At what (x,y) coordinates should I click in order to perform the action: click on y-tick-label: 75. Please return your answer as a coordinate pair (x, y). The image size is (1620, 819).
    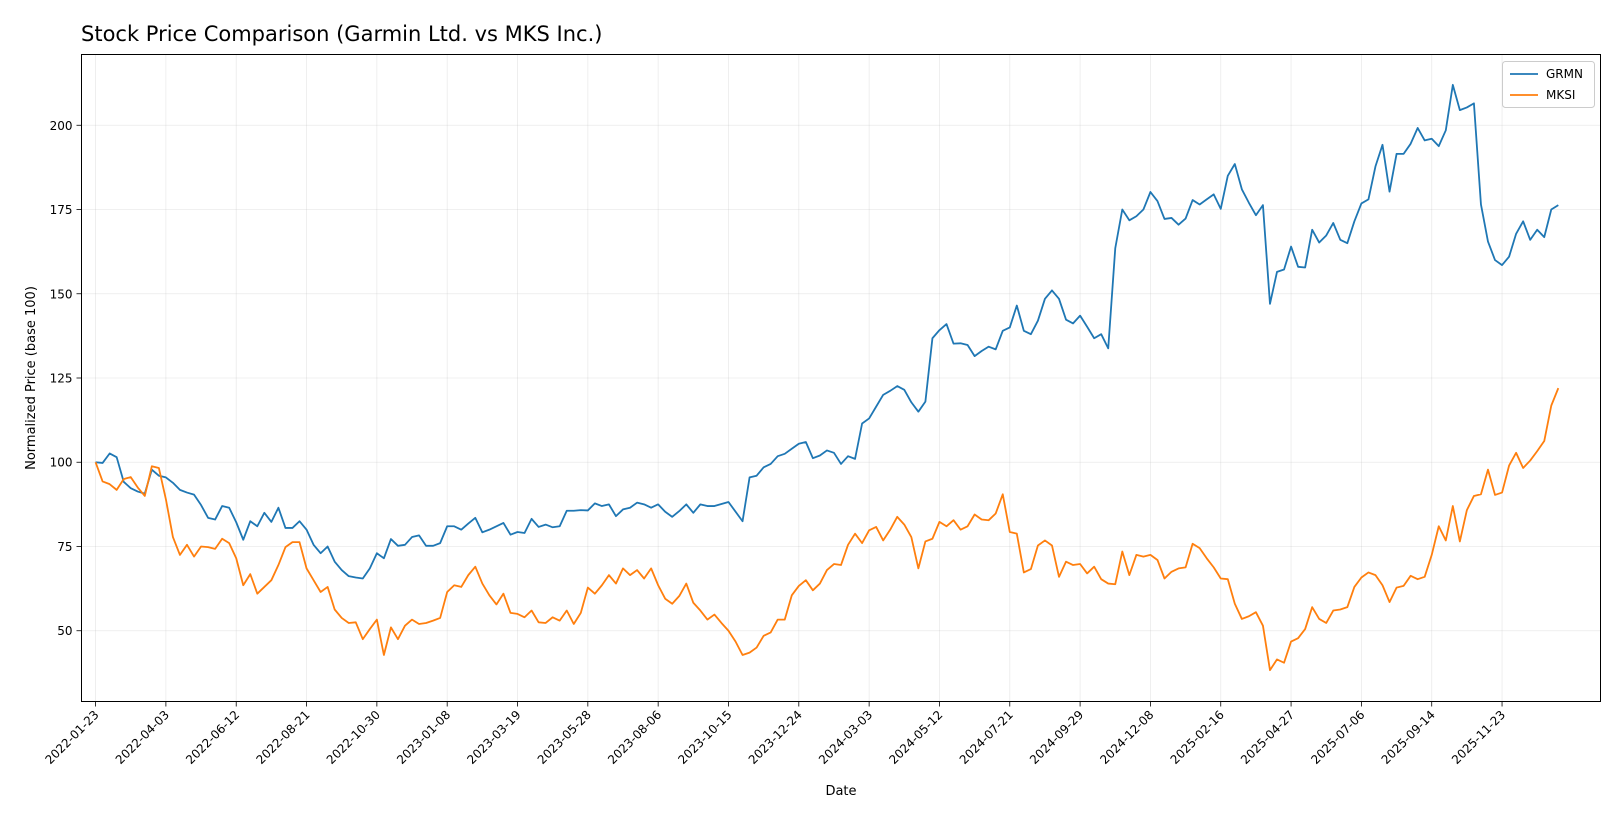
    Looking at the image, I should click on (64, 547).